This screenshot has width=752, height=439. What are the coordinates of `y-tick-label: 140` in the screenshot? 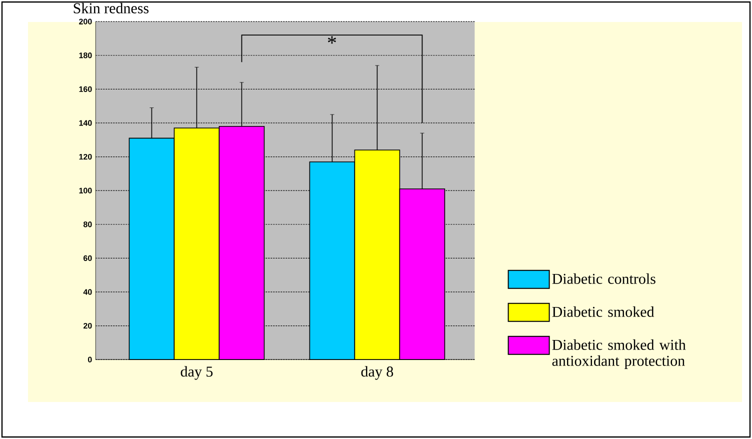 It's located at (85, 123).